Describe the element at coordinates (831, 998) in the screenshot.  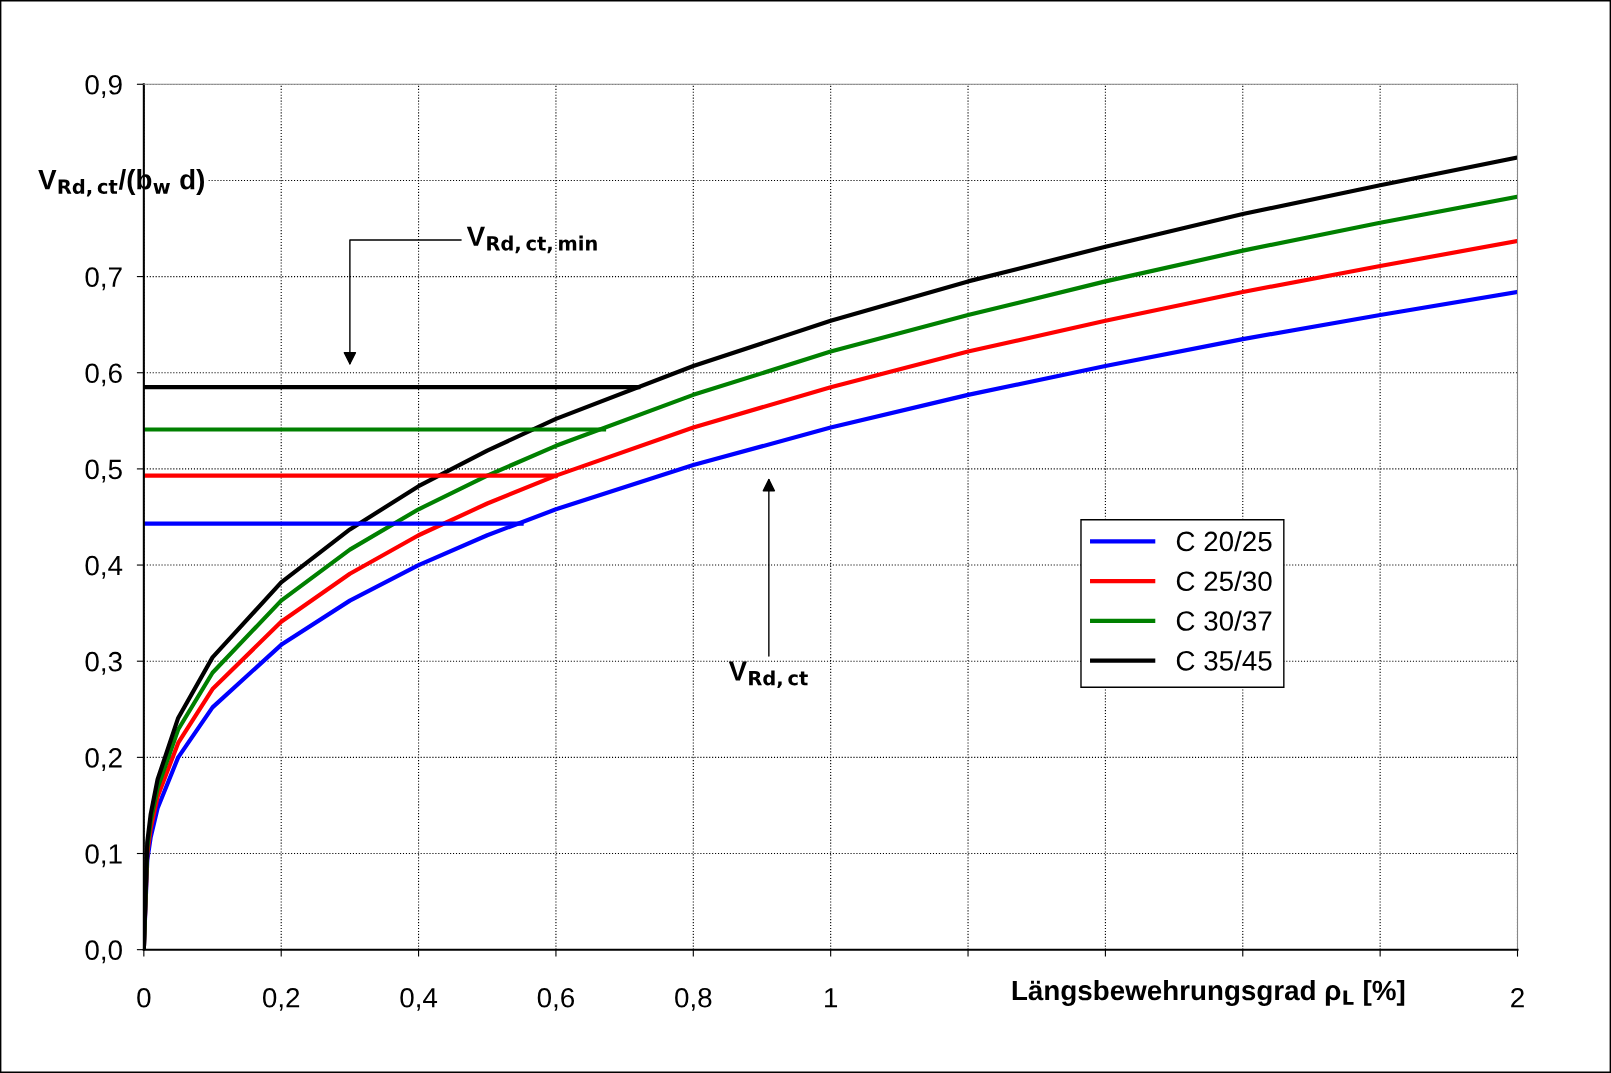
I see `x-tick-label: 1` at that location.